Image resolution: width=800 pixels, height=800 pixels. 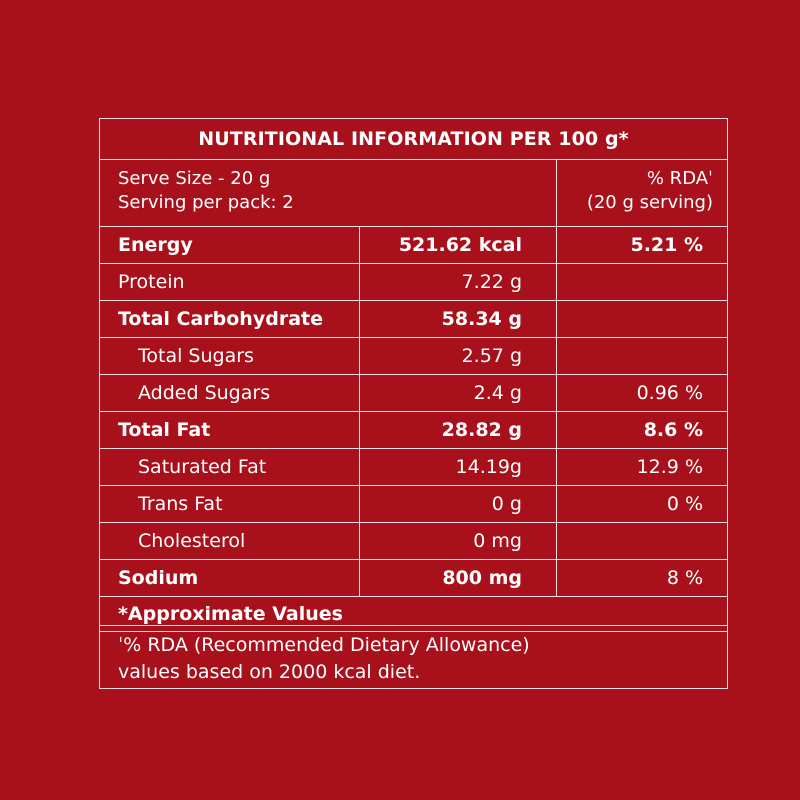 I want to click on nutrient-rda: 12.9 %, so click(x=669, y=467).